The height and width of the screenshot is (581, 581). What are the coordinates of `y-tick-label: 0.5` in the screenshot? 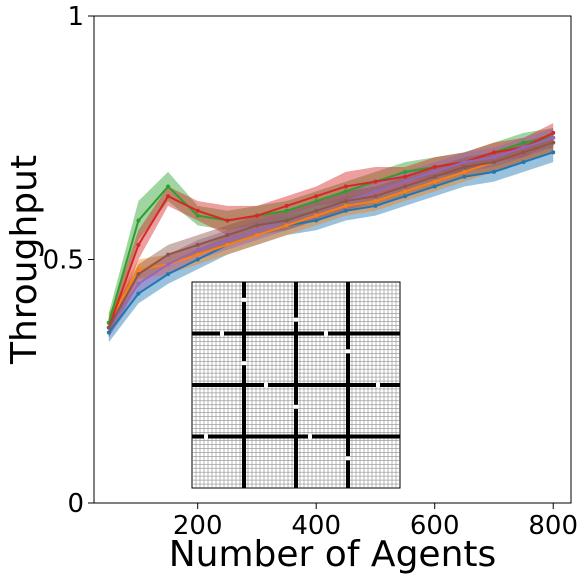 It's located at (63, 261).